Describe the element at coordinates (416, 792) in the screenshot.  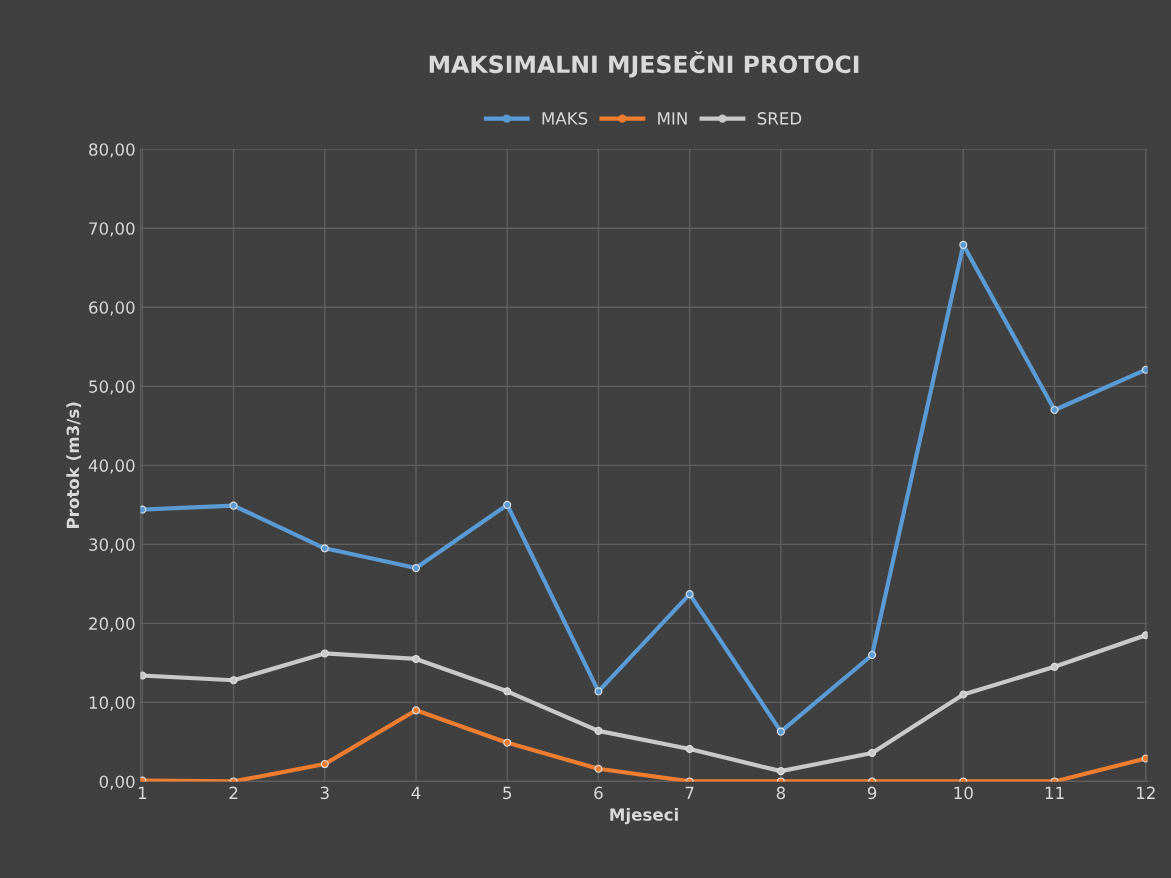
I see `x-tick-label: 4` at that location.